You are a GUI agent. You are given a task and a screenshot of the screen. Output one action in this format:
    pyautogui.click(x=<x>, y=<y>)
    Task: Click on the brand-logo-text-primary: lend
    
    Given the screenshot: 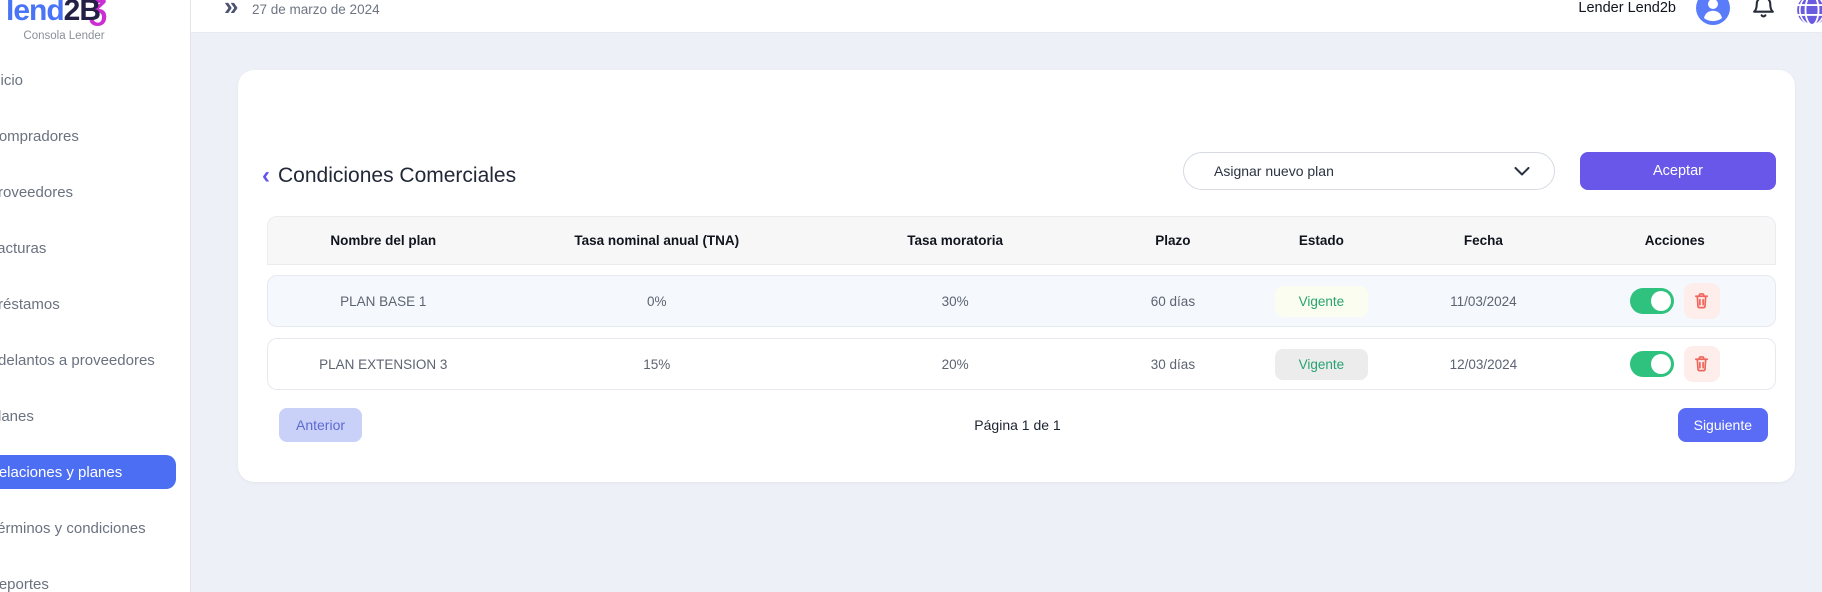 What is the action you would take?
    pyautogui.click(x=35, y=13)
    